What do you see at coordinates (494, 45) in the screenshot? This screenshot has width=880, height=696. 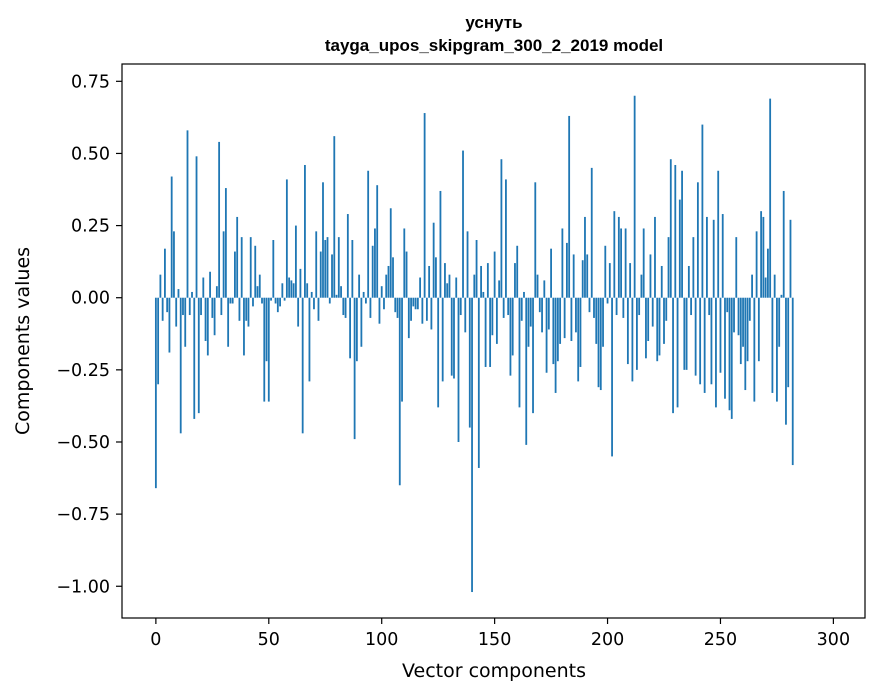 I see `chart-subtitle: tayga_upos_skipgram_300_2_2019 model` at bounding box center [494, 45].